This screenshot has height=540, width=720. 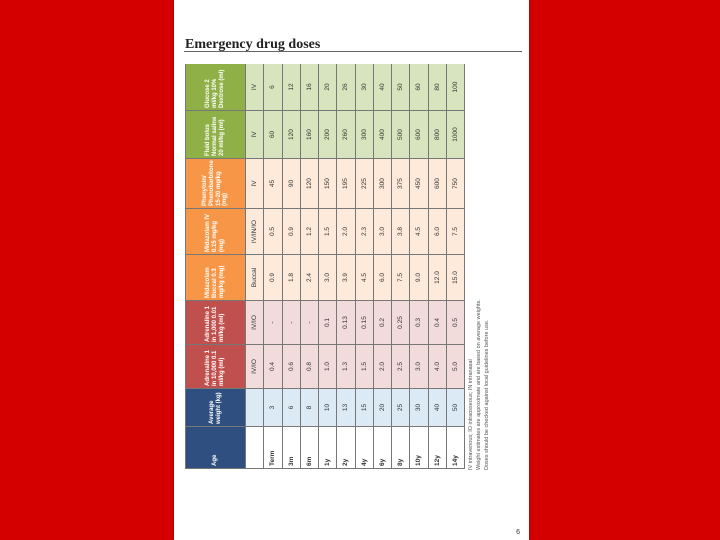 I want to click on table-cell: 15.0, so click(x=455, y=277).